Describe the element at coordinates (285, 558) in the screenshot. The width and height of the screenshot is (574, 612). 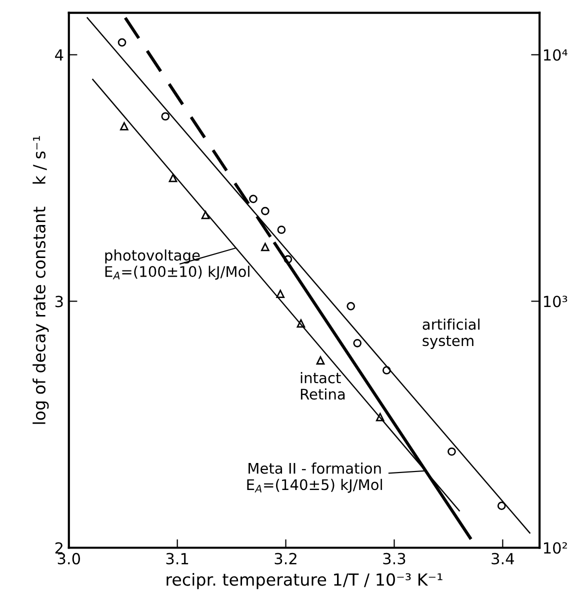
I see `x-tick-label: 3.2` at that location.